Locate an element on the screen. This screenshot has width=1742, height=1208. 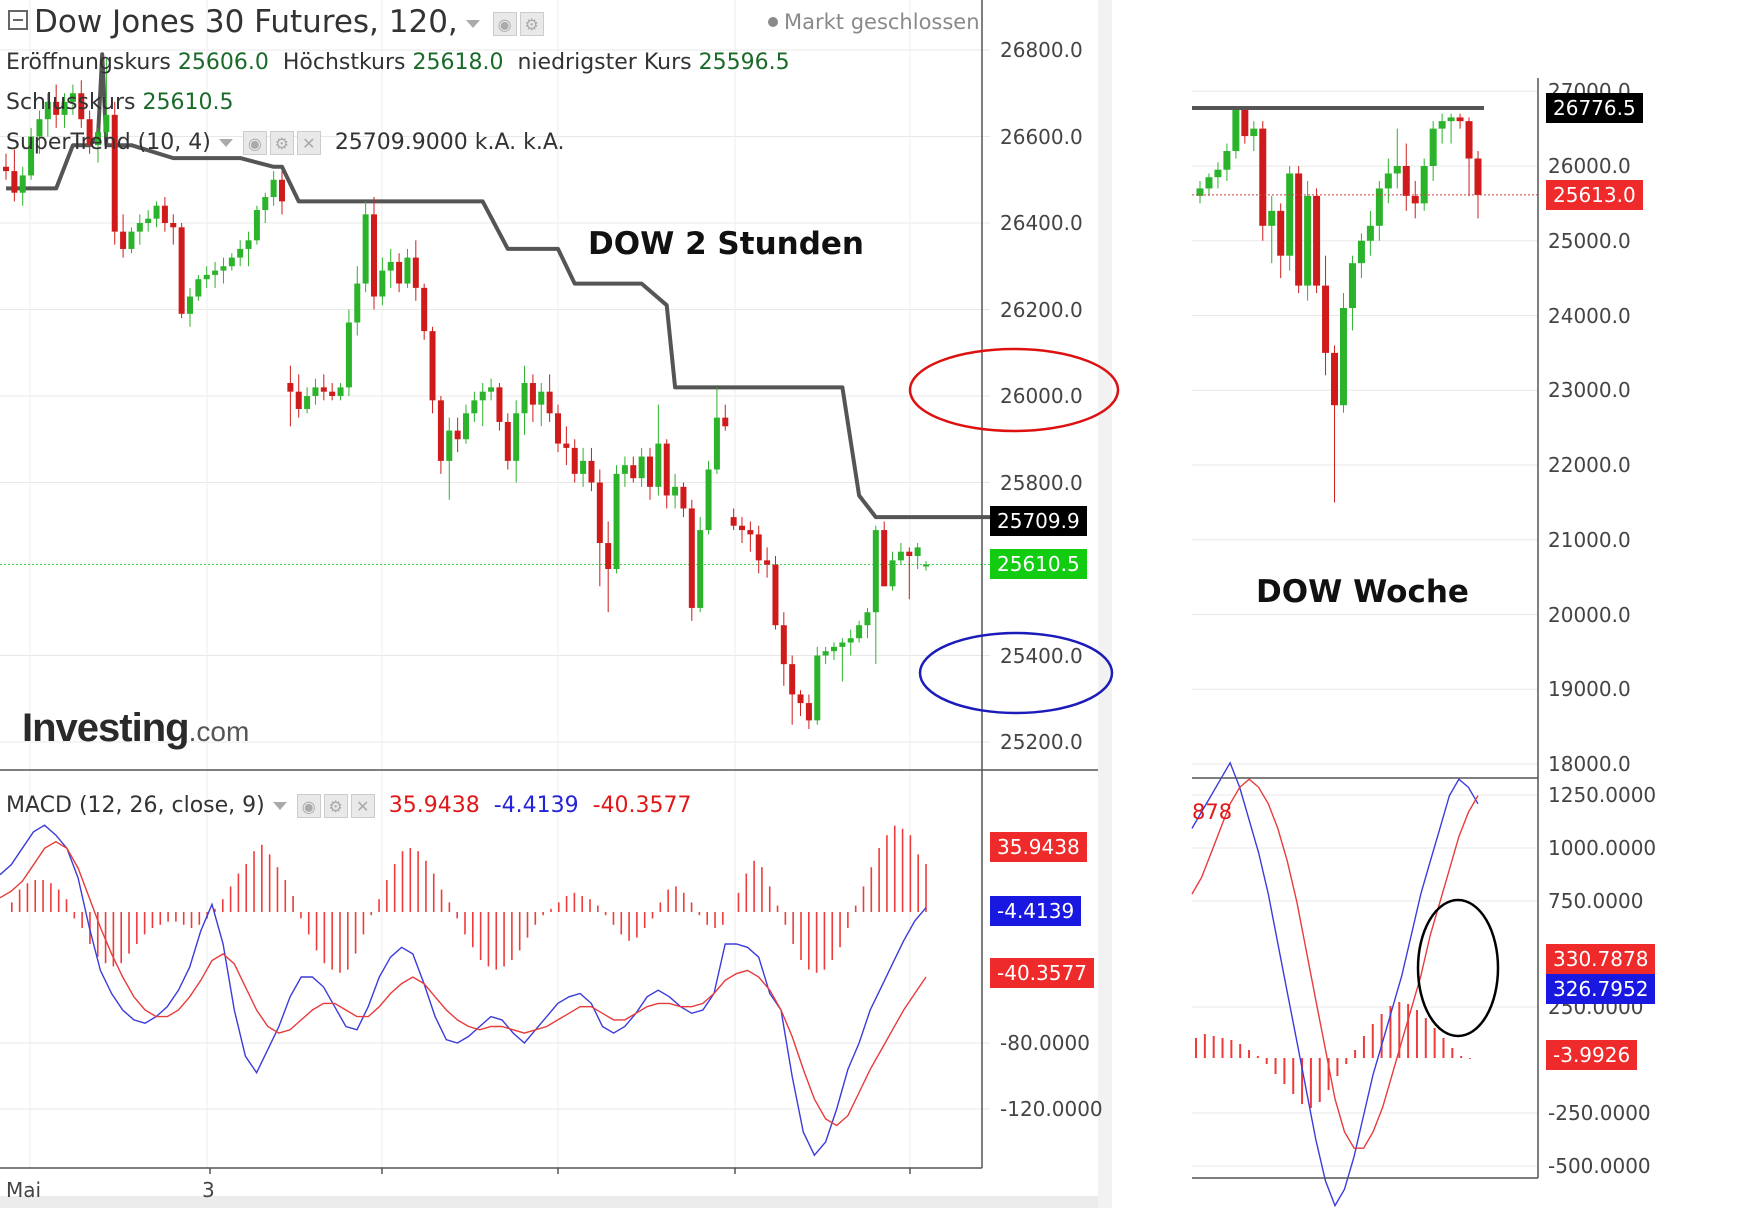
chart-title: Dow Jones 30 Futures, 120, ◉ ⚙ is located at coordinates (276, 22).